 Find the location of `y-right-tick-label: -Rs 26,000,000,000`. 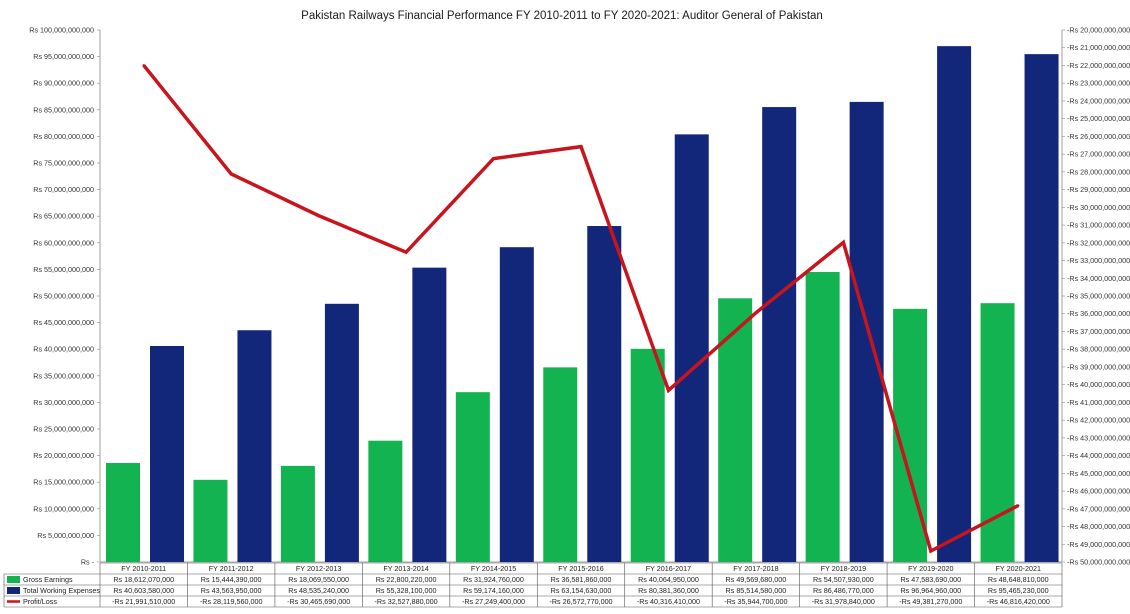

y-right-tick-label: -Rs 26,000,000,000 is located at coordinates (1098, 136).